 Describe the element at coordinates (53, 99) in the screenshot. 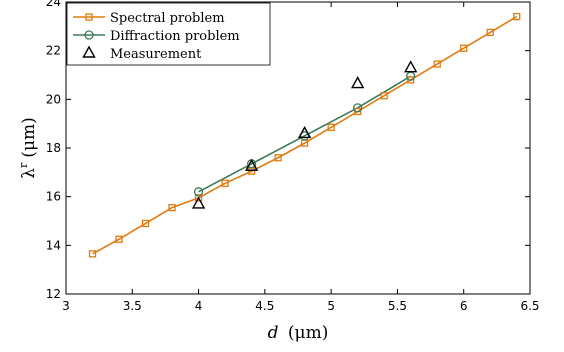

I see `y-tick-label: 20` at that location.